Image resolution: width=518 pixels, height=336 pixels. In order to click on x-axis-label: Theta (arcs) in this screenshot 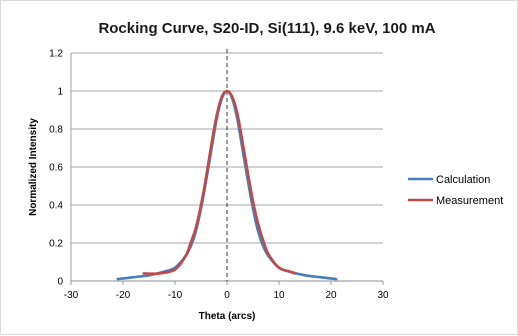, I will do `click(227, 316)`.